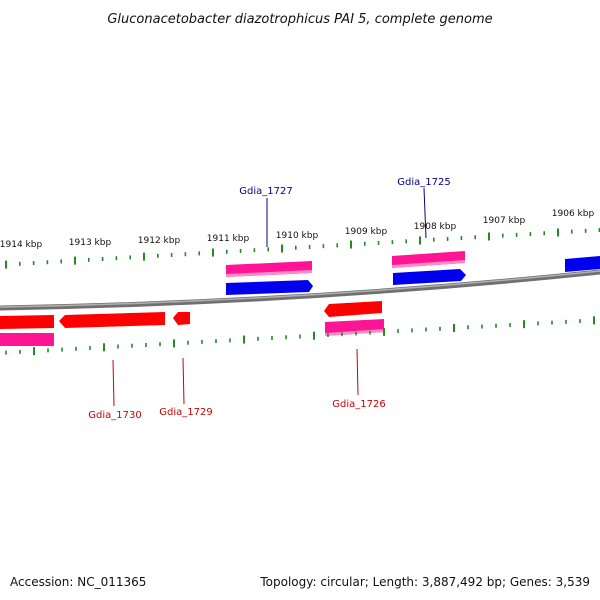 This screenshot has width=600, height=600. I want to click on scale-label: 1911 kbp, so click(228, 239).